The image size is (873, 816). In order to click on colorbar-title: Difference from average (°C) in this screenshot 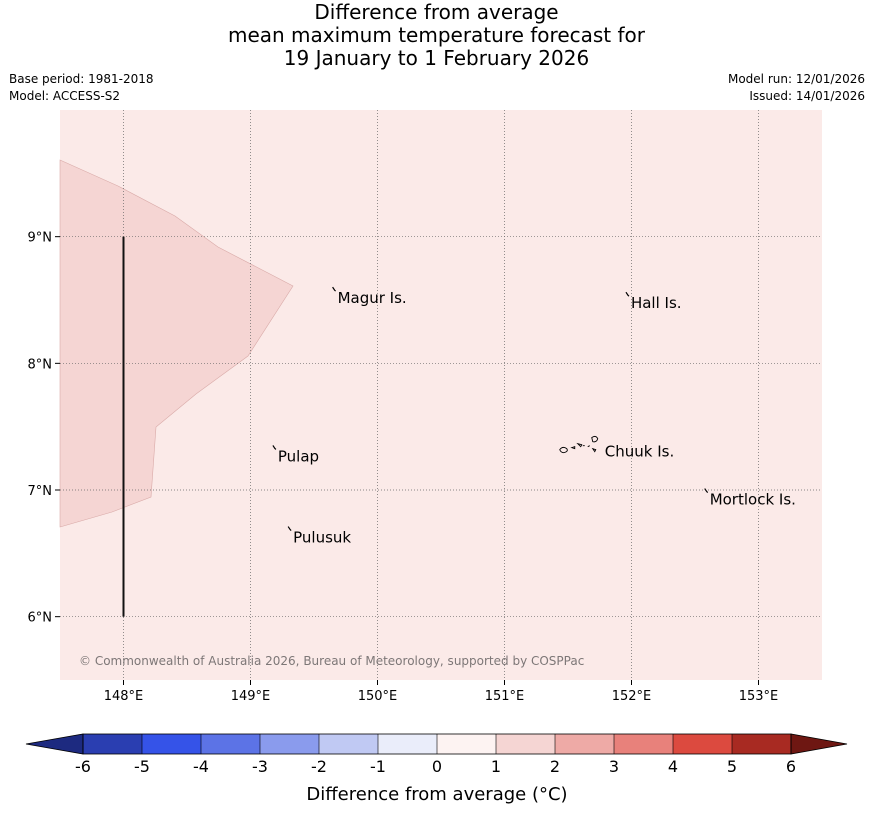, I will do `click(436, 794)`.